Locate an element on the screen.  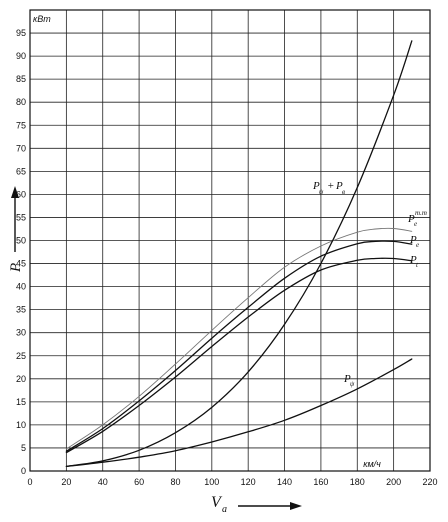
y-tick-label: 35 is located at coordinates (21, 310).